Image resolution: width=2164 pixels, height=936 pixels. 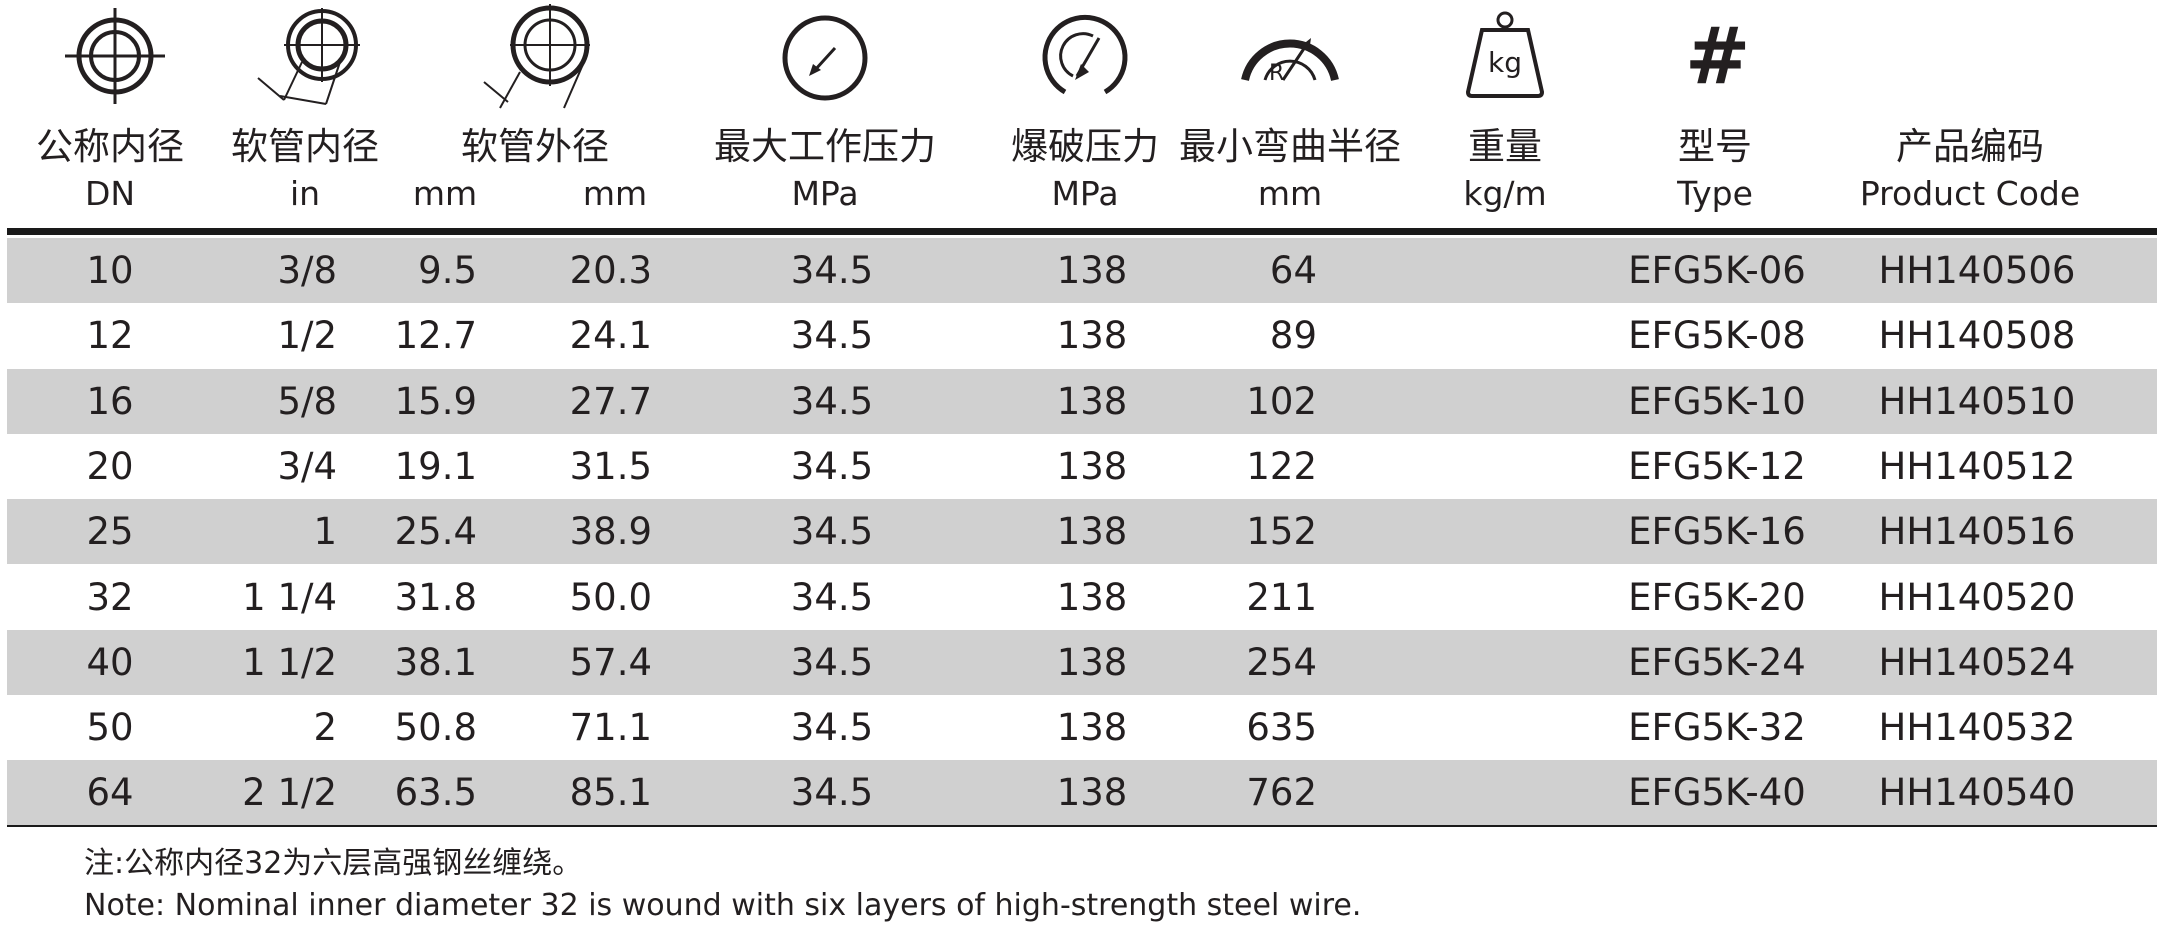 I want to click on burst-pressure-icon, so click(x=1085, y=57).